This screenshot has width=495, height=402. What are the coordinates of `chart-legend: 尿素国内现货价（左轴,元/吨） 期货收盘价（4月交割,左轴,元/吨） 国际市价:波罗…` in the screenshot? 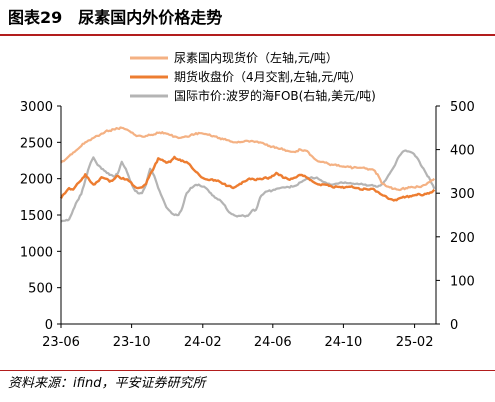 It's located at (253, 76).